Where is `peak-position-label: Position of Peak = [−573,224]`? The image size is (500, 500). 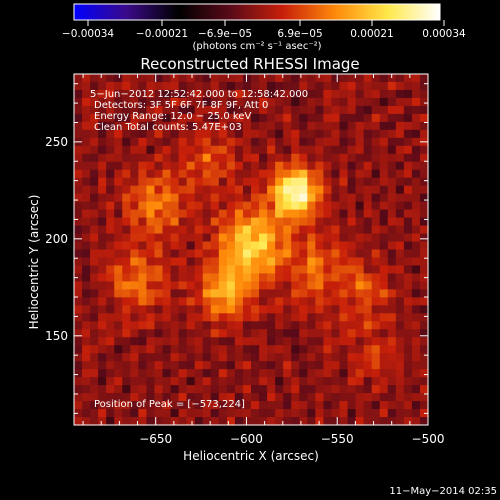 peak-position-label: Position of Peak = [−573,224] is located at coordinates (169, 404).